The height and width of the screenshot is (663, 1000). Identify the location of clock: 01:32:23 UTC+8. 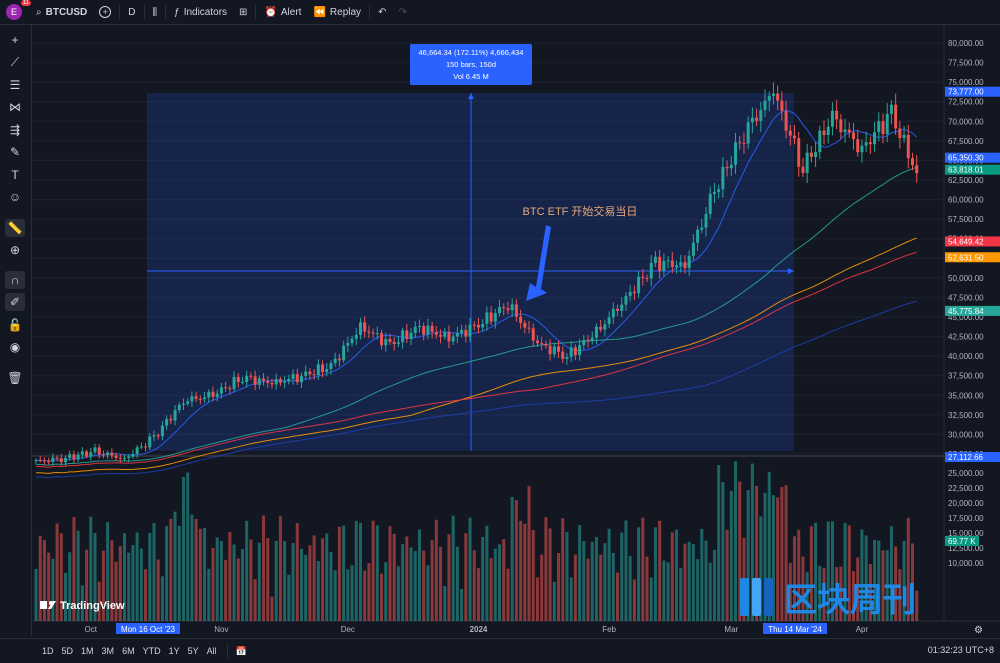
(960, 650).